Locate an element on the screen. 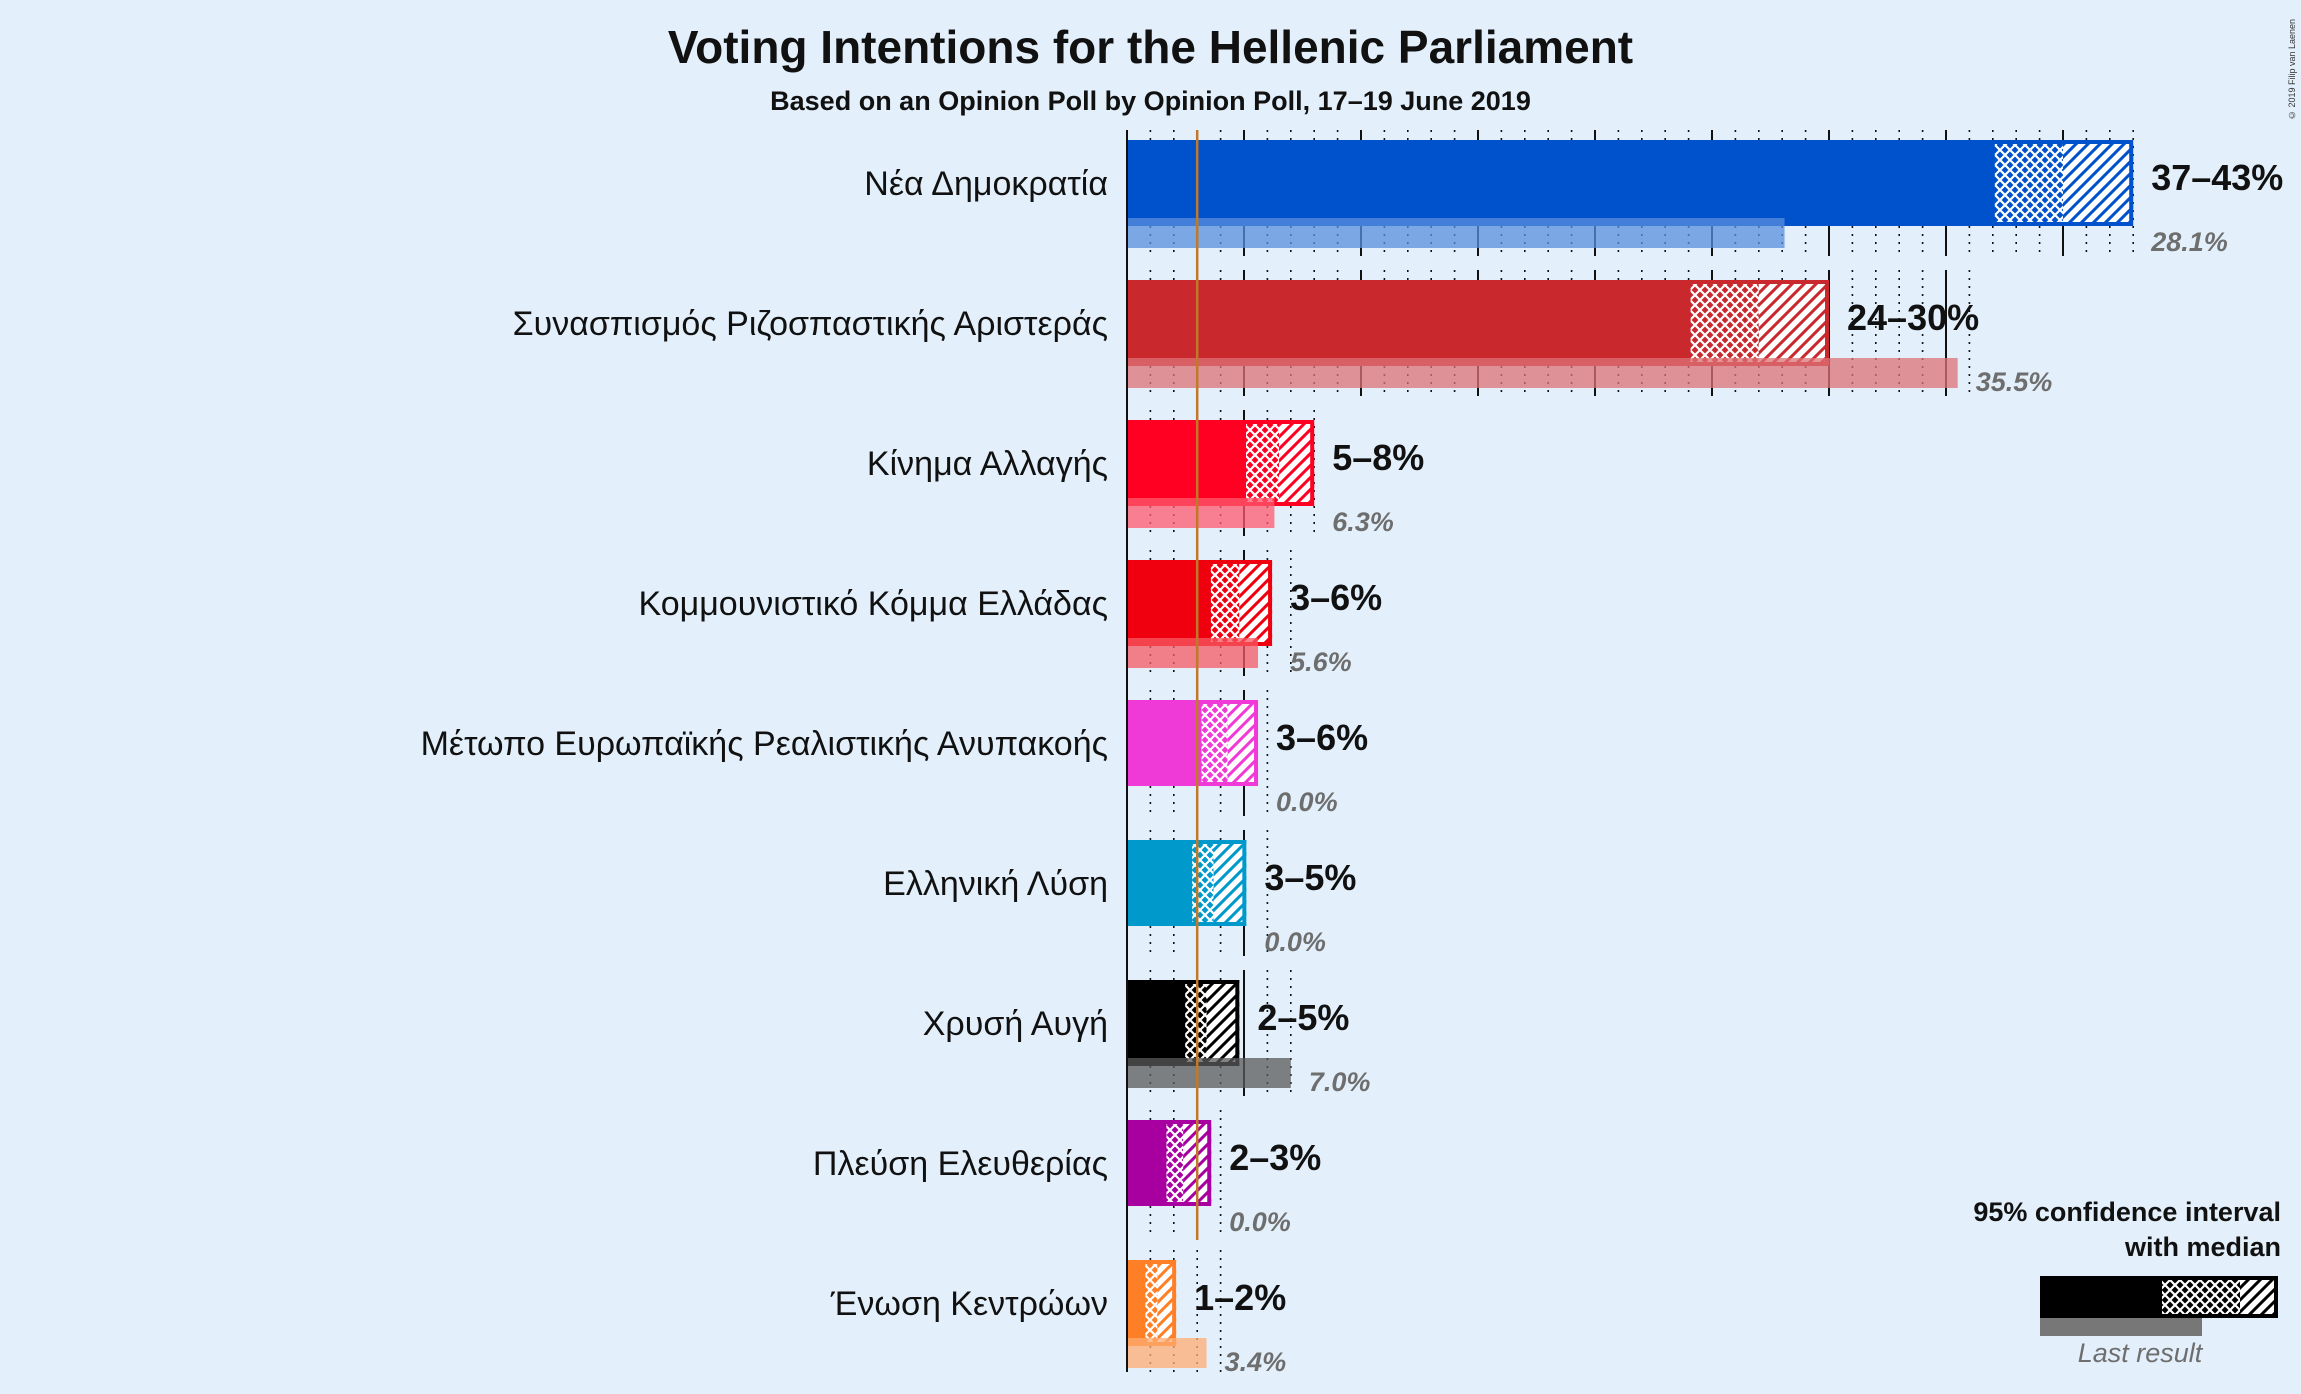 This screenshot has height=1394, width=2301. range-label: 2–3% is located at coordinates (1275, 1157).